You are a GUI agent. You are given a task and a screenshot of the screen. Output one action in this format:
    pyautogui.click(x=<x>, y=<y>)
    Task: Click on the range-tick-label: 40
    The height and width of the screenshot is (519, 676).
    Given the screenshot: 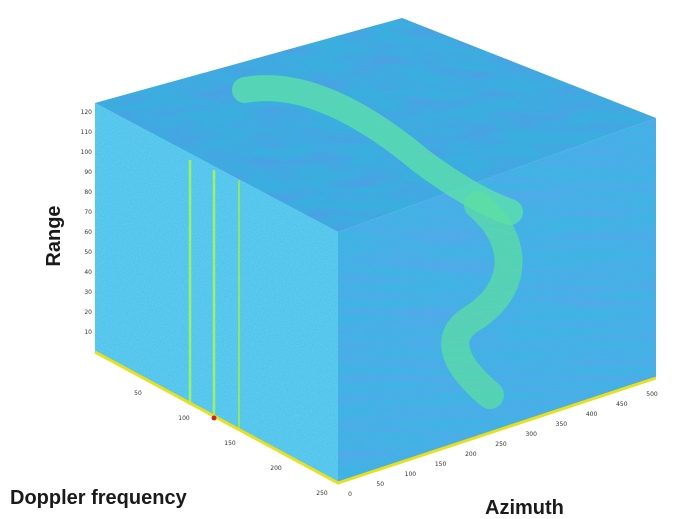 What is the action you would take?
    pyautogui.click(x=88, y=272)
    